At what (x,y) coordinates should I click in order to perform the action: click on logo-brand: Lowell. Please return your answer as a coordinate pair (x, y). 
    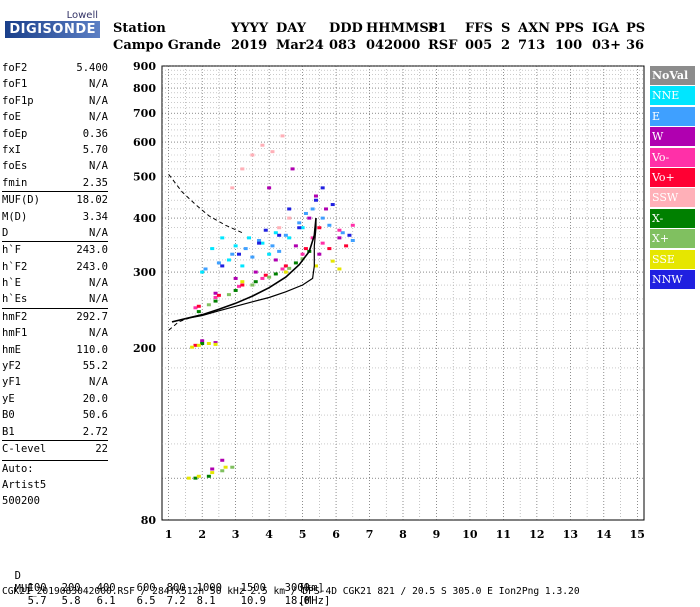
    Looking at the image, I should click on (82, 15).